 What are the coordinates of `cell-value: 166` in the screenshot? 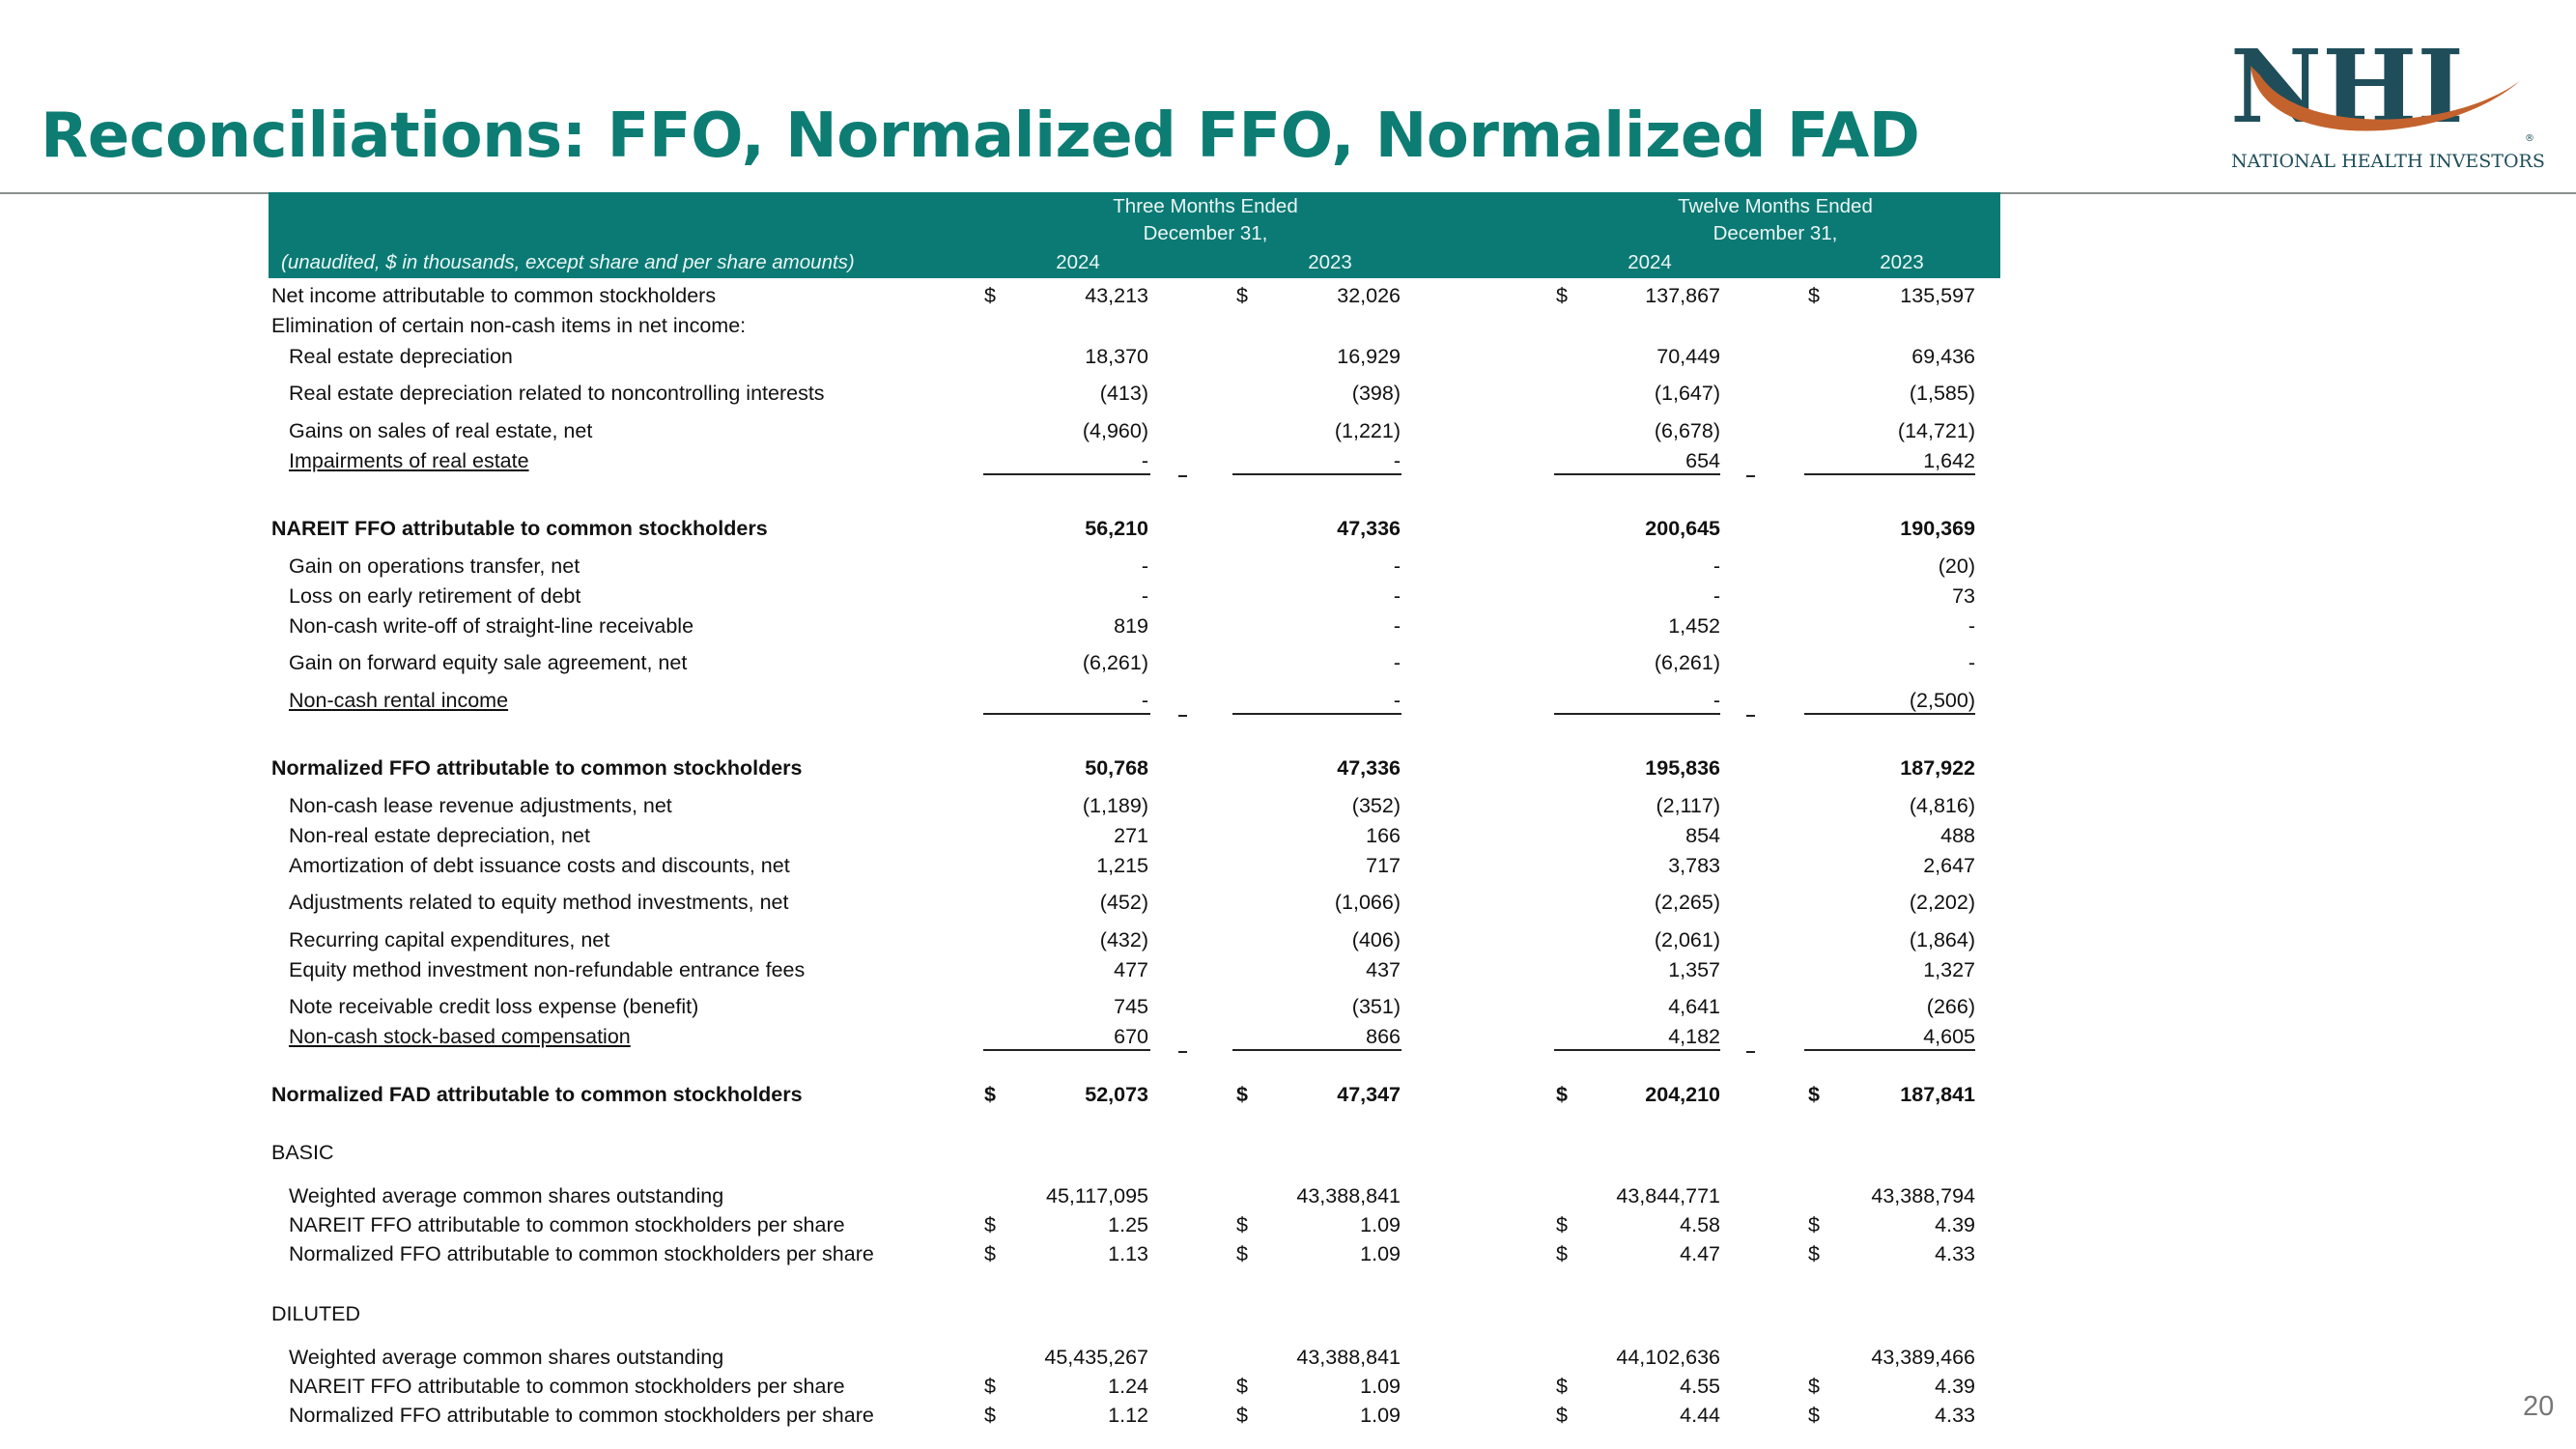 It's located at (1383, 835).